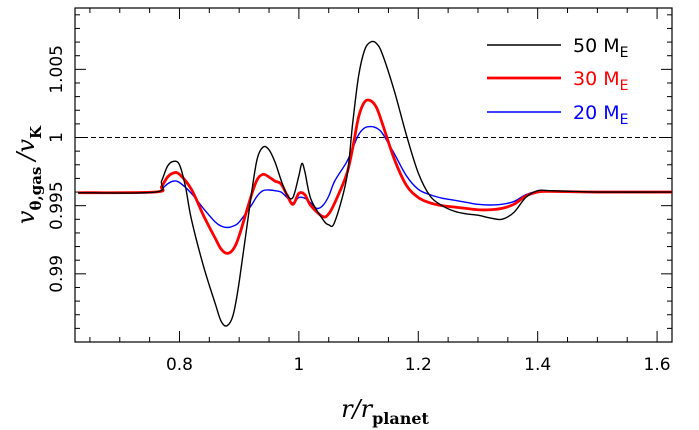  Describe the element at coordinates (298, 365) in the screenshot. I see `x-tick-label: 1` at that location.